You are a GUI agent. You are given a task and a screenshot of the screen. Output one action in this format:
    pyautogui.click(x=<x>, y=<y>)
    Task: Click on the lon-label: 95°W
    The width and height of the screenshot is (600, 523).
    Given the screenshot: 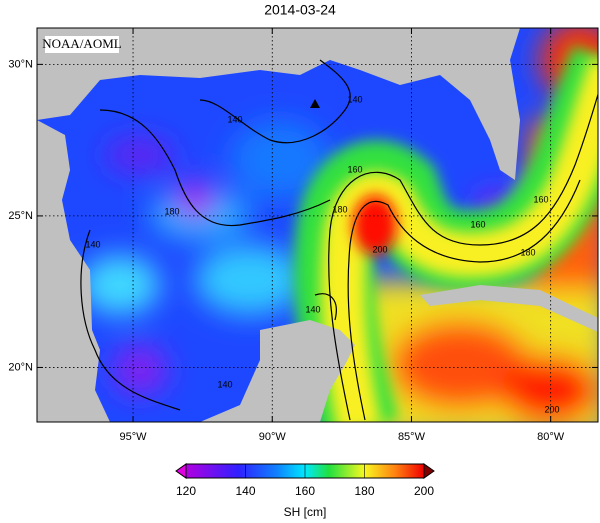 What is the action you would take?
    pyautogui.click(x=134, y=437)
    